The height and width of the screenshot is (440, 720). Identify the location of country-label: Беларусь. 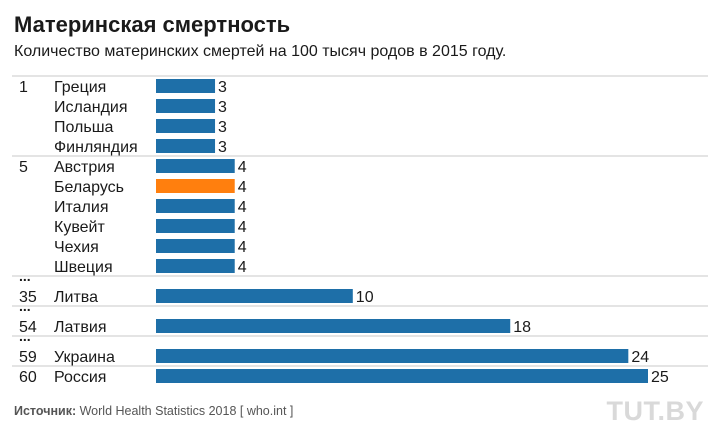
(89, 187).